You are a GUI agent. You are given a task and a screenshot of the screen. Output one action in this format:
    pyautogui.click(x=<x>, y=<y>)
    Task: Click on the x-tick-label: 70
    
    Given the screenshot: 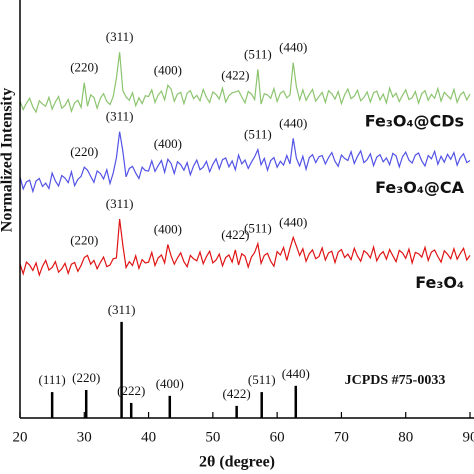 What is the action you would take?
    pyautogui.click(x=341, y=437)
    